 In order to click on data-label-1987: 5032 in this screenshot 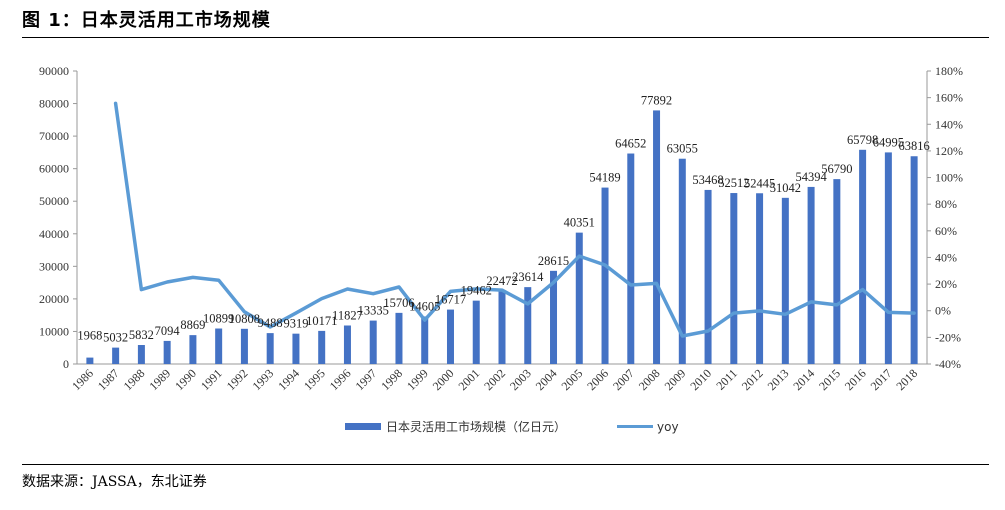, I will do `click(115, 338)`.